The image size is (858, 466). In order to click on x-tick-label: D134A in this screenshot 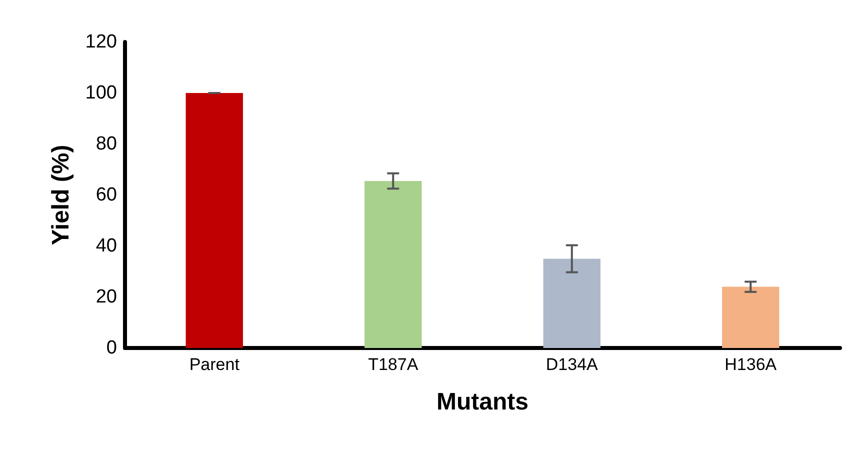, I will do `click(572, 364)`.